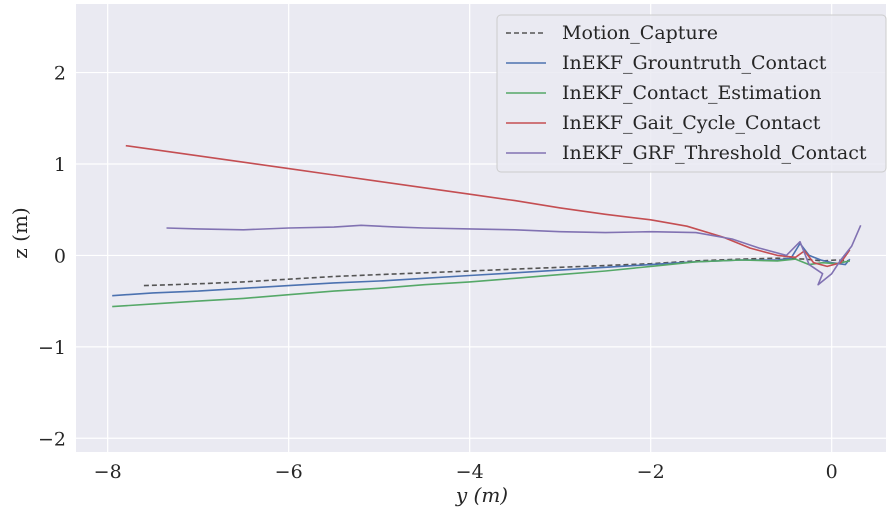 This screenshot has width=889, height=510. What do you see at coordinates (60, 165) in the screenshot?
I see `y-tick-label: 1` at bounding box center [60, 165].